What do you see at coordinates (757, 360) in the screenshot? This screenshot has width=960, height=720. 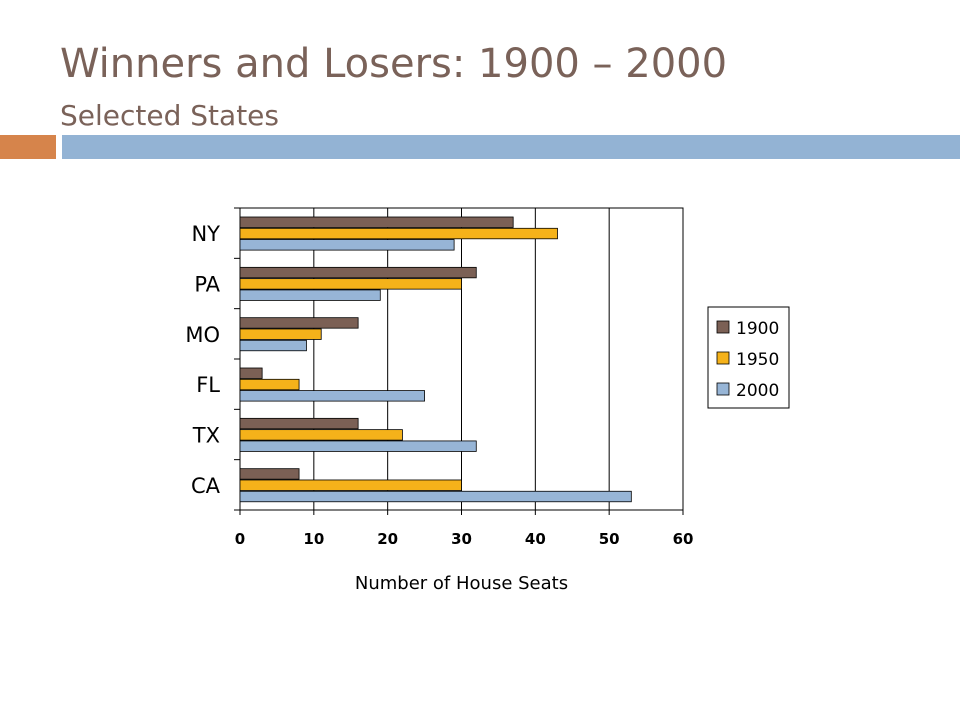 I see `legend-label: 1950` at bounding box center [757, 360].